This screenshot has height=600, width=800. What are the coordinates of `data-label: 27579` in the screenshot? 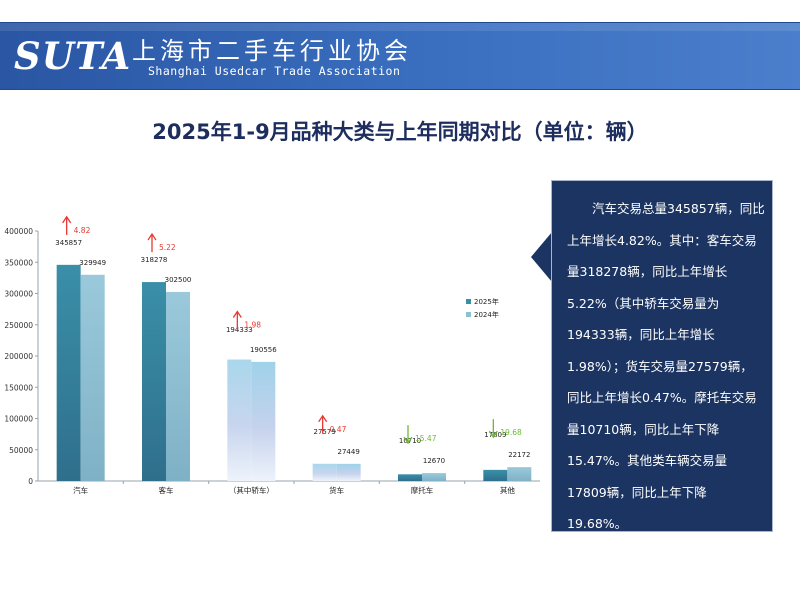 It's located at (325, 432).